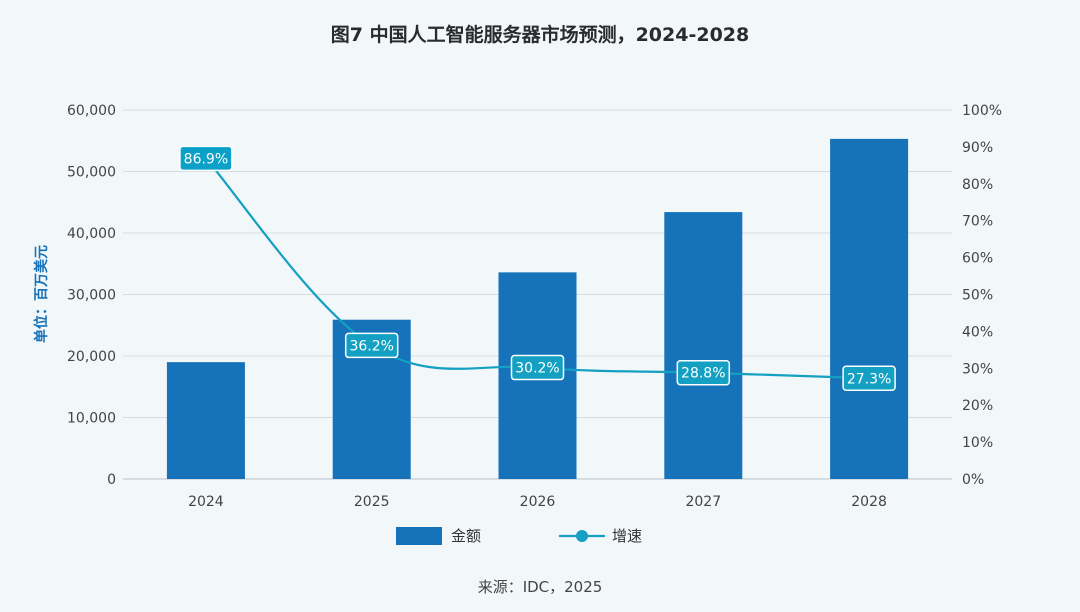 Image resolution: width=1080 pixels, height=612 pixels. I want to click on y-right-tick-label: 100%, so click(982, 111).